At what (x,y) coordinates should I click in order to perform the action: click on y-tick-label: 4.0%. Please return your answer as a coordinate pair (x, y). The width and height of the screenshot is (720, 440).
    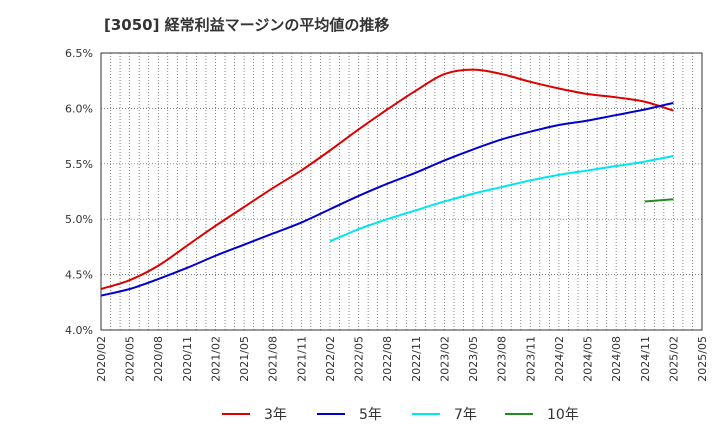
    Looking at the image, I should click on (79, 330).